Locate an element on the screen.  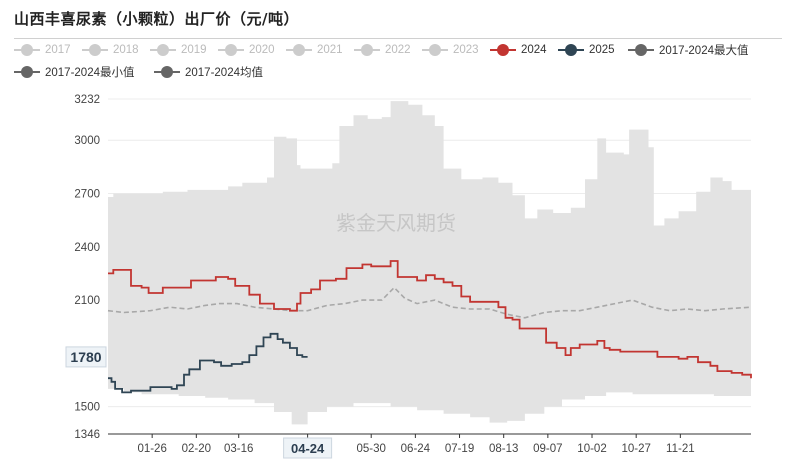
x-tick-label: 02-20 is located at coordinates (196, 449).